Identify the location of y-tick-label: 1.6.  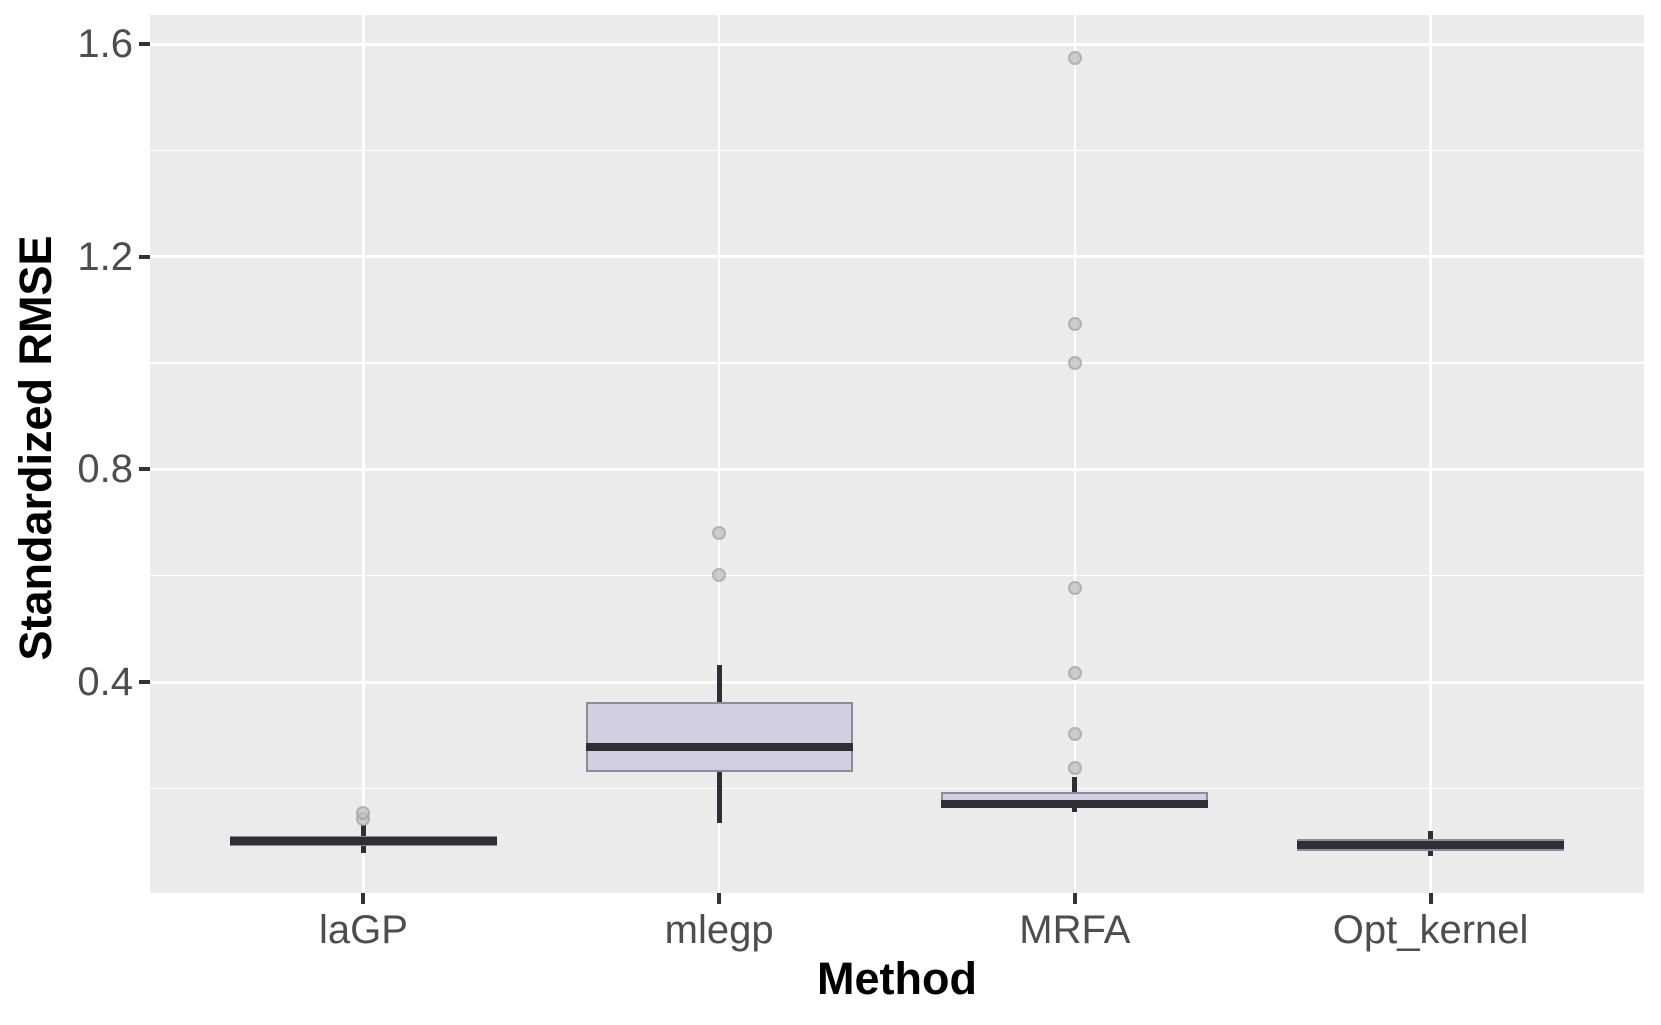
(105, 44).